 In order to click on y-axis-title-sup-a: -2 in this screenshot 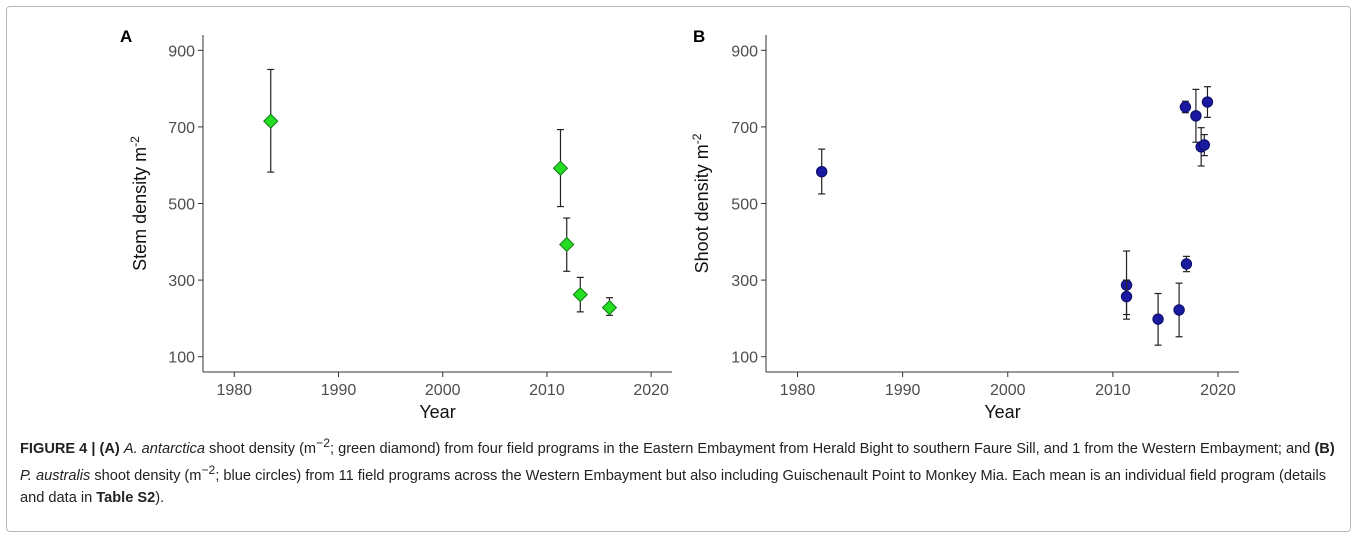, I will do `click(135, 141)`.